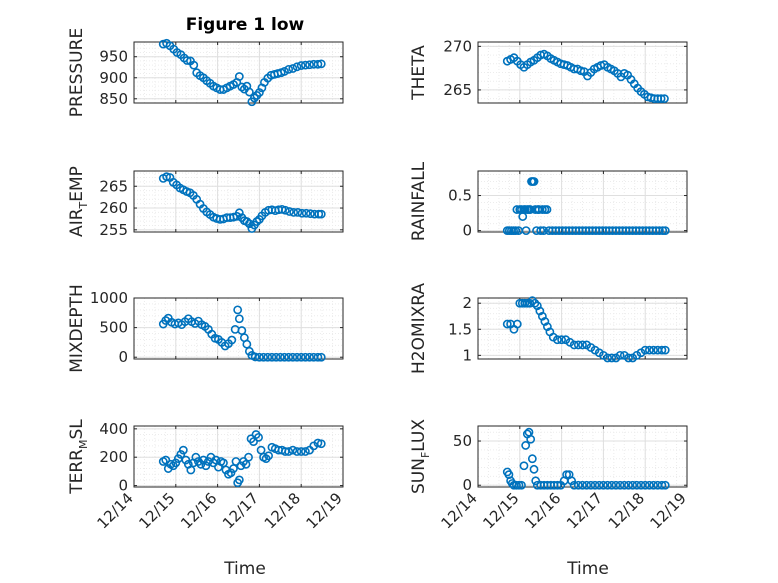 Image resolution: width=778 pixels, height=583 pixels. Describe the element at coordinates (240, 510) in the screenshot. I see `x-tick-label: 12/17` at that location.